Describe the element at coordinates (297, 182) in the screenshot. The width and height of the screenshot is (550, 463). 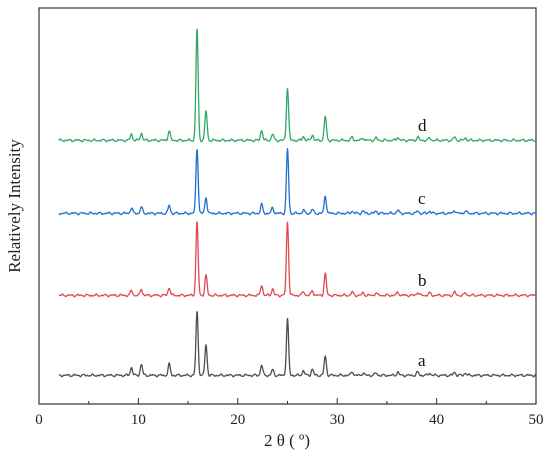
I see `series-line-c` at that location.